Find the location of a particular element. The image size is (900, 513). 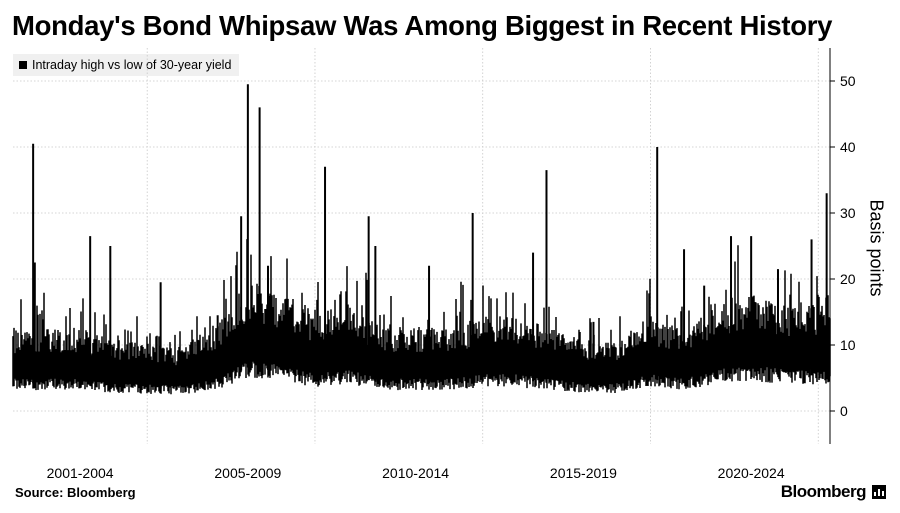

source-note: Source: Bloomberg is located at coordinates (75, 492).